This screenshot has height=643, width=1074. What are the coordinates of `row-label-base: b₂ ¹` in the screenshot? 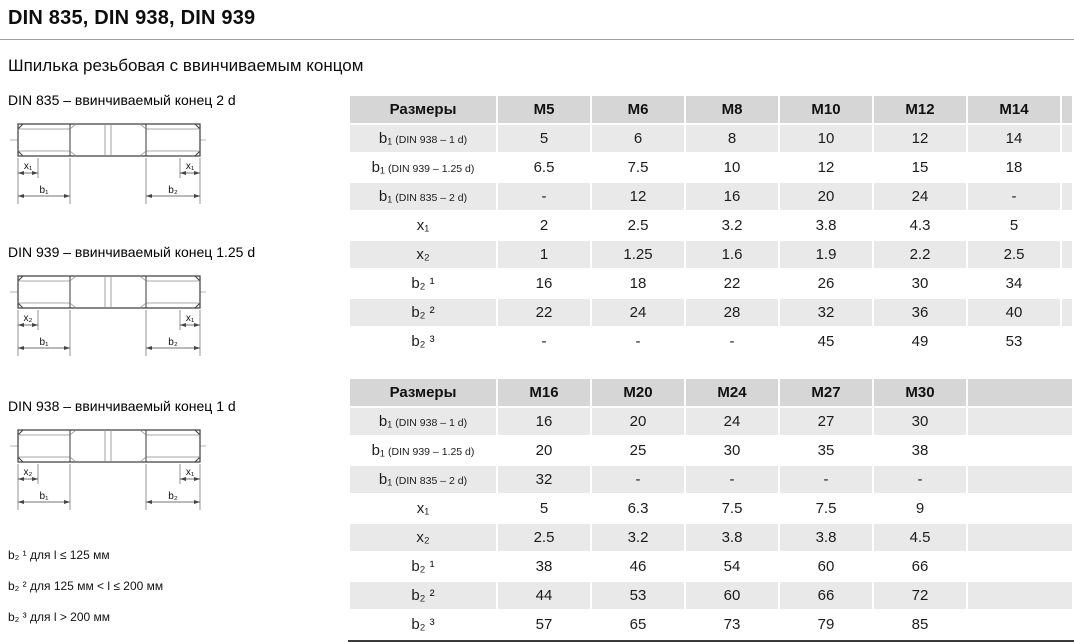 It's located at (423, 566).